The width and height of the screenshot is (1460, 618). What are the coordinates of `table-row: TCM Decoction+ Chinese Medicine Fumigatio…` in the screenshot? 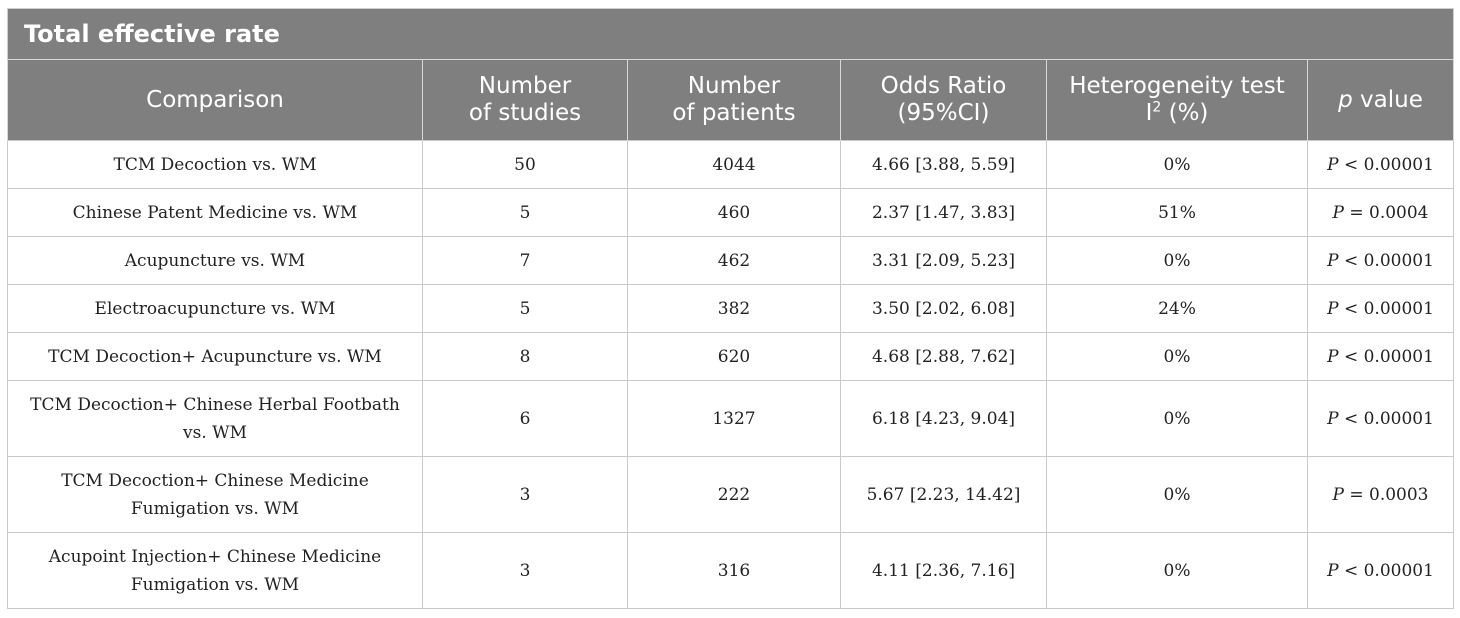 It's located at (730, 494).